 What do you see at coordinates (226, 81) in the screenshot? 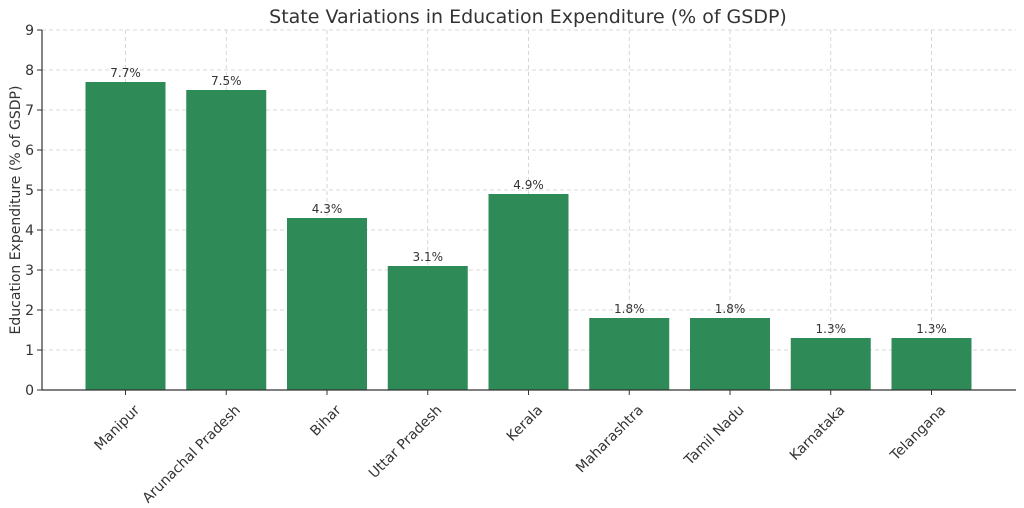
I see `bar-value-label: 7.5%` at bounding box center [226, 81].